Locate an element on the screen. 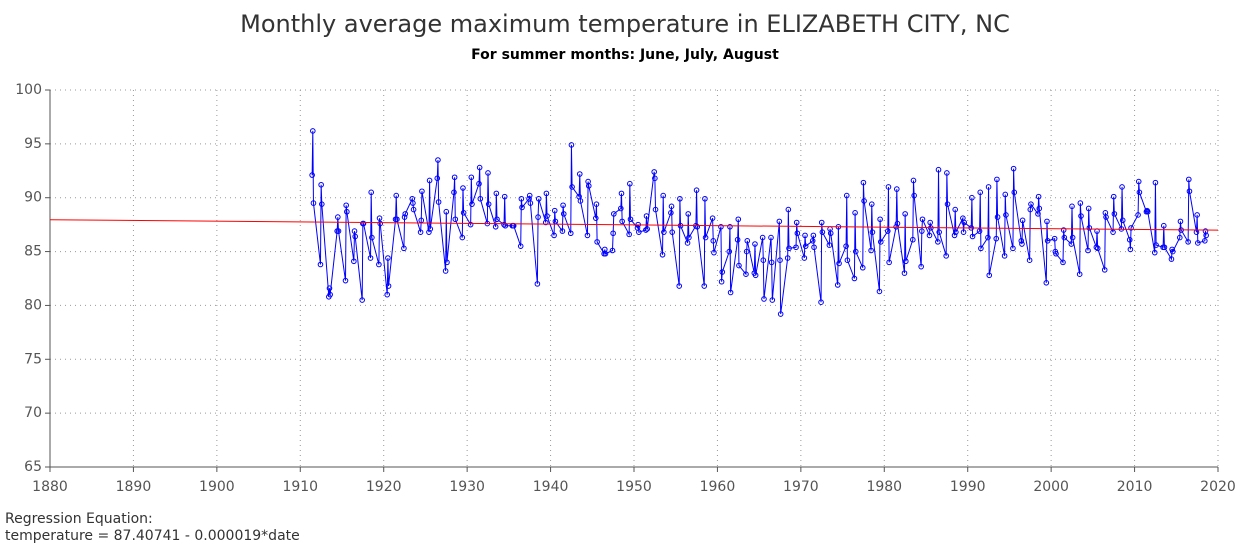 Image resolution: width=1250 pixels, height=550 pixels. y-tick-label: 85 is located at coordinates (33, 252).